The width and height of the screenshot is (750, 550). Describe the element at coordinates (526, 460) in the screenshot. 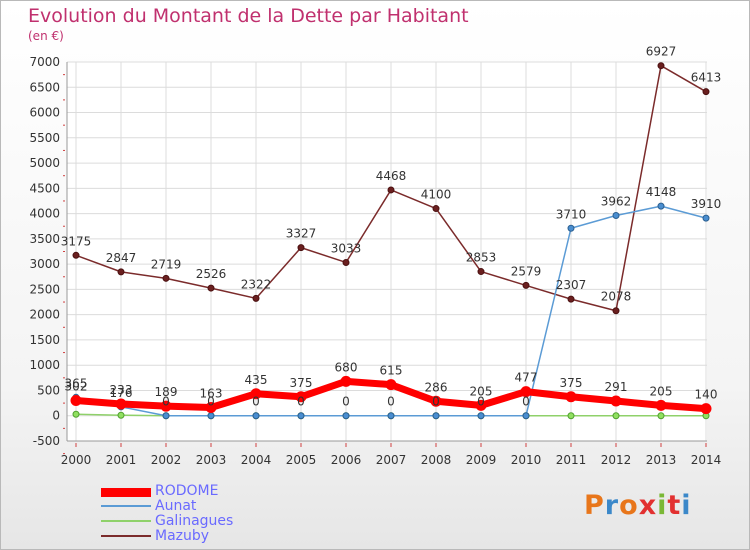

I see `x-tick-label: 2010` at that location.